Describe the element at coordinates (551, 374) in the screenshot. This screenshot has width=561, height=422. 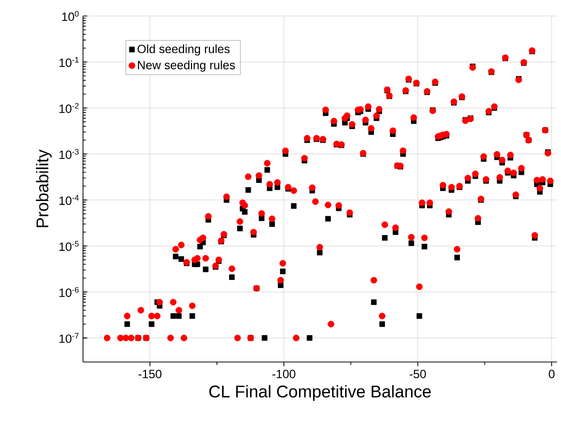
I see `x-tick-label: 0` at that location.